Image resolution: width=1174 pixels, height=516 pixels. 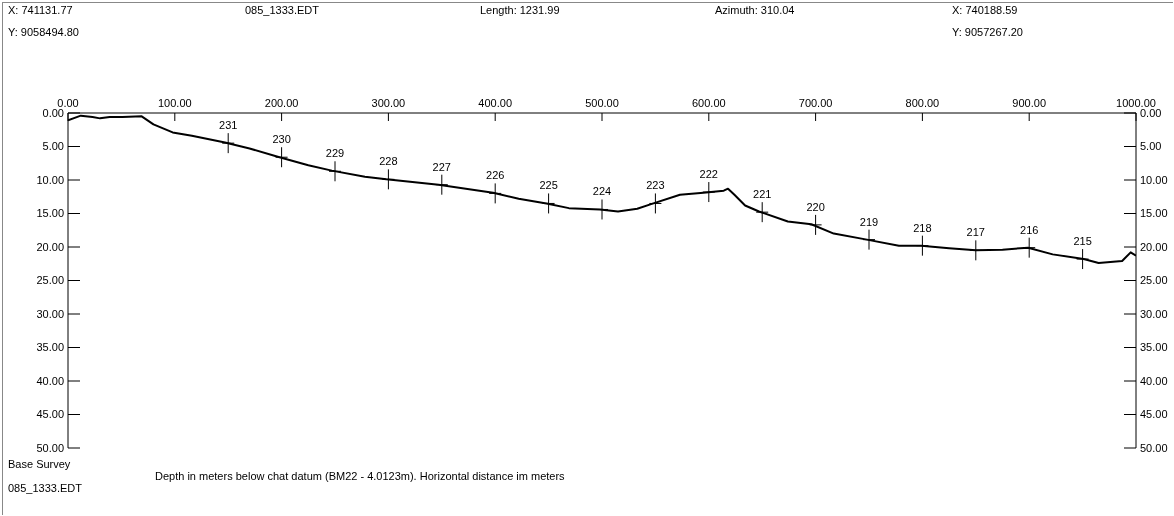 What do you see at coordinates (815, 103) in the screenshot?
I see `x-tick-label: 700.00` at bounding box center [815, 103].